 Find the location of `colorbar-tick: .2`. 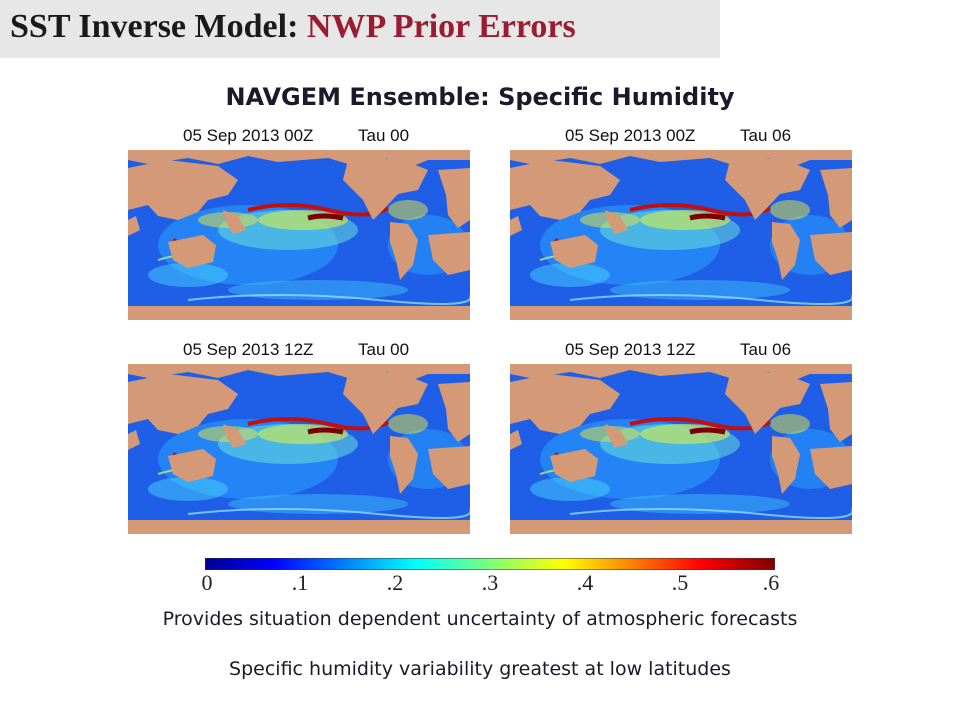

colorbar-tick: .2 is located at coordinates (395, 582).